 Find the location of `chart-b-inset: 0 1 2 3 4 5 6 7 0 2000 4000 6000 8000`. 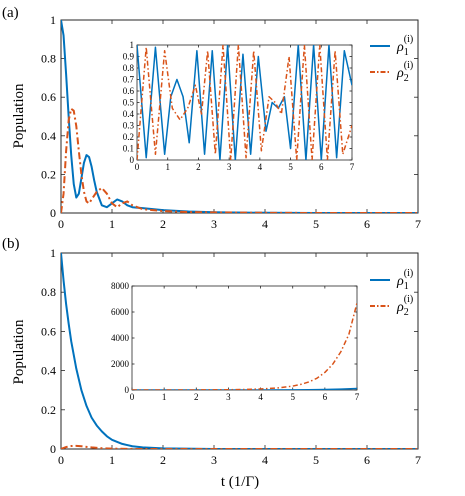

chart-b-inset: 0 1 2 3 4 5 6 7 0 2000 4000 6000 8000 is located at coordinates (235, 341).